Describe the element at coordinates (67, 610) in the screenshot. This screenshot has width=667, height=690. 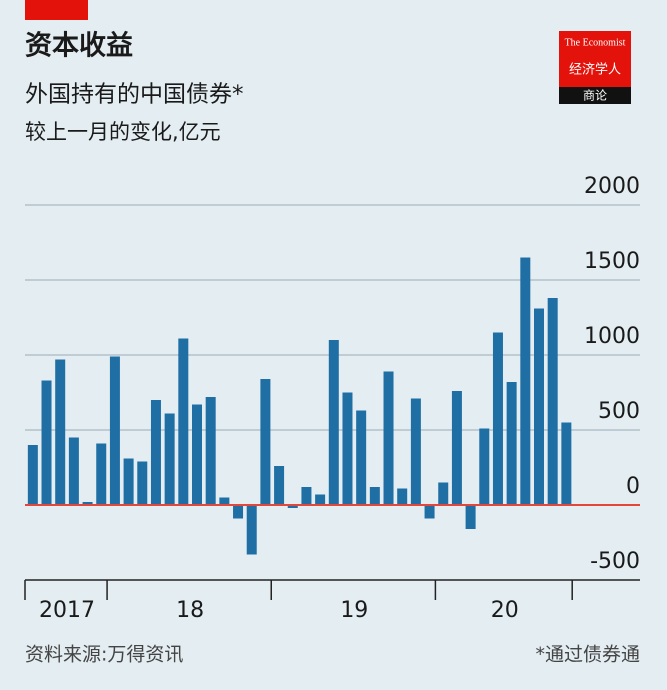
I see `x-tick-label: 2017` at that location.